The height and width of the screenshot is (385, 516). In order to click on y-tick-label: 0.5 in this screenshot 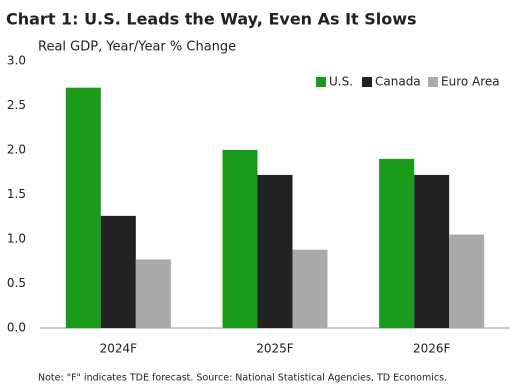, I will do `click(16, 283)`.